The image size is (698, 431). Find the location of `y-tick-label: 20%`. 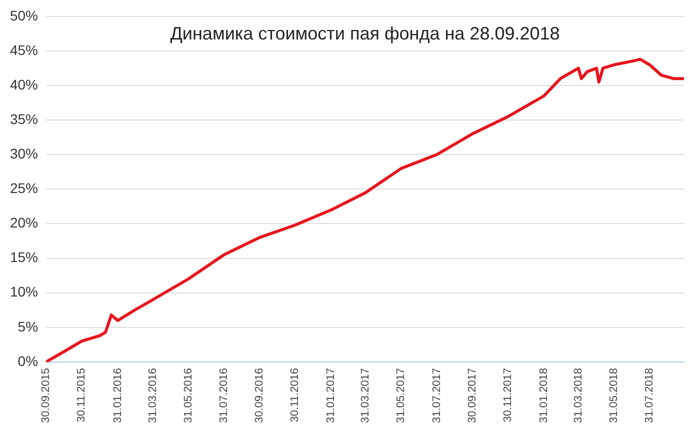

y-tick-label: 20% is located at coordinates (24, 222).